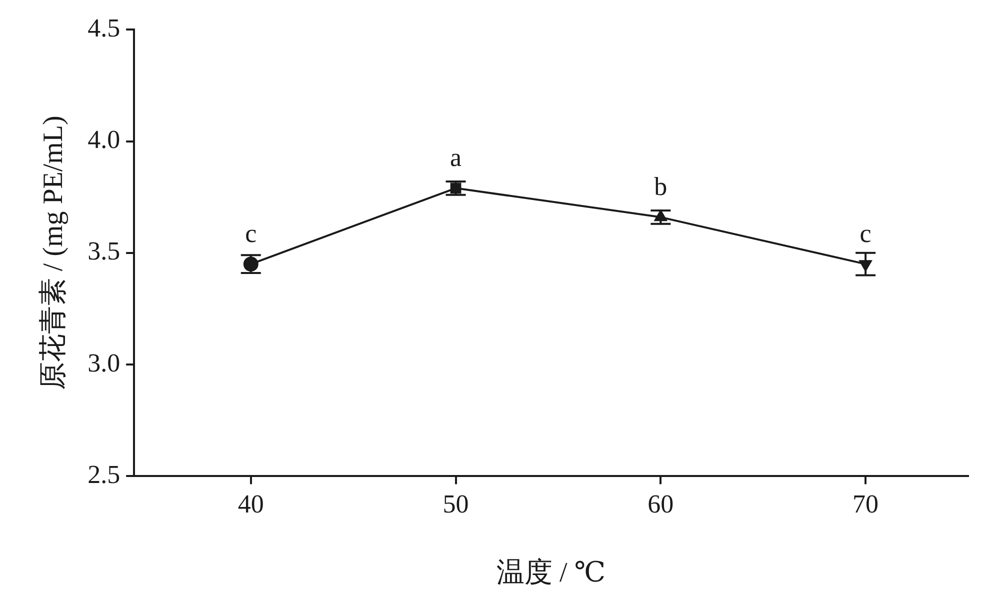 Image resolution: width=994 pixels, height=609 pixels. What do you see at coordinates (104, 251) in the screenshot?
I see `y-tick-label: 3.5` at bounding box center [104, 251].